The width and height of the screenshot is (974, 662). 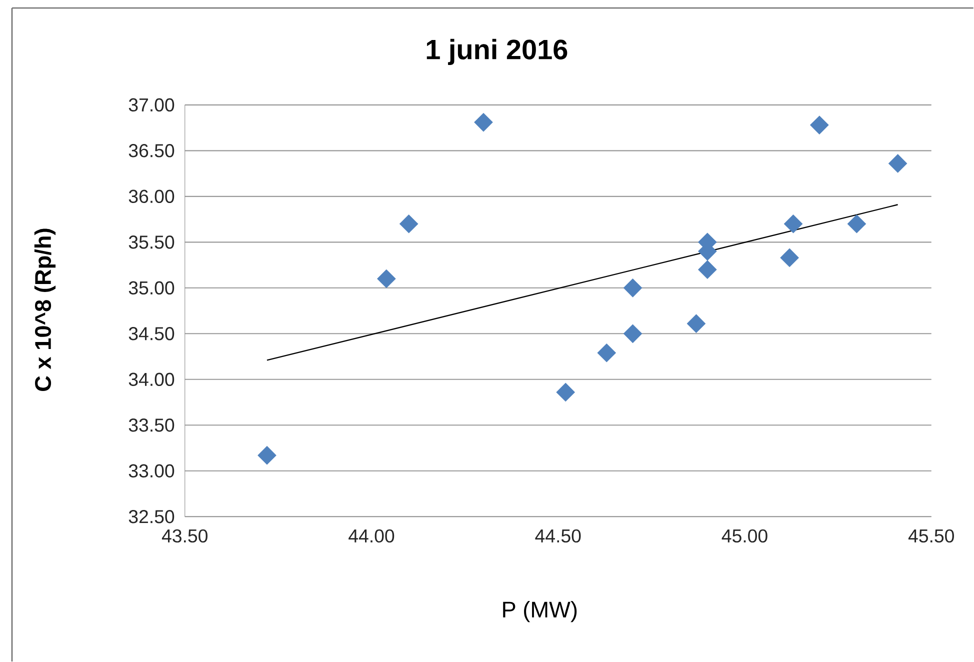 I want to click on x-tick-label: 44.00, so click(x=371, y=535).